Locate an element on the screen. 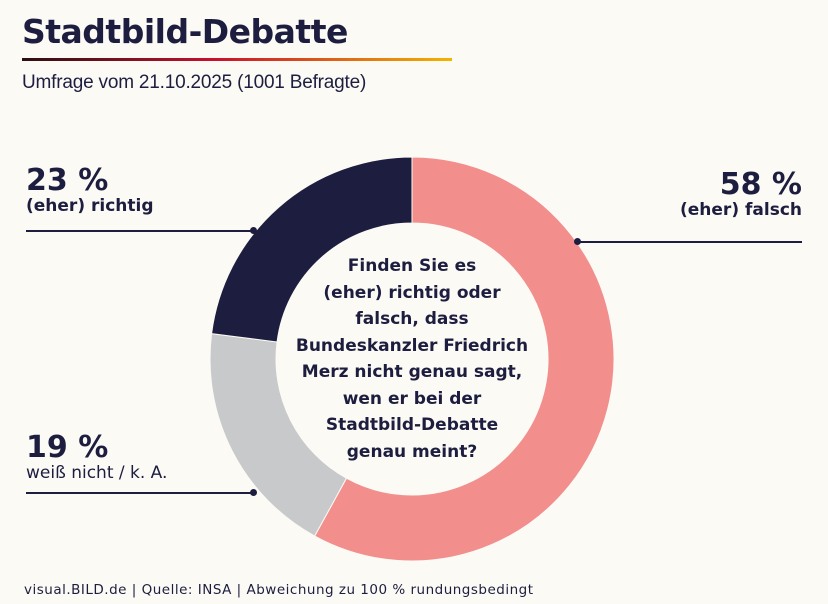 The image size is (828, 604). label-richtig: 23 % (eher) richtig is located at coordinates (90, 189).